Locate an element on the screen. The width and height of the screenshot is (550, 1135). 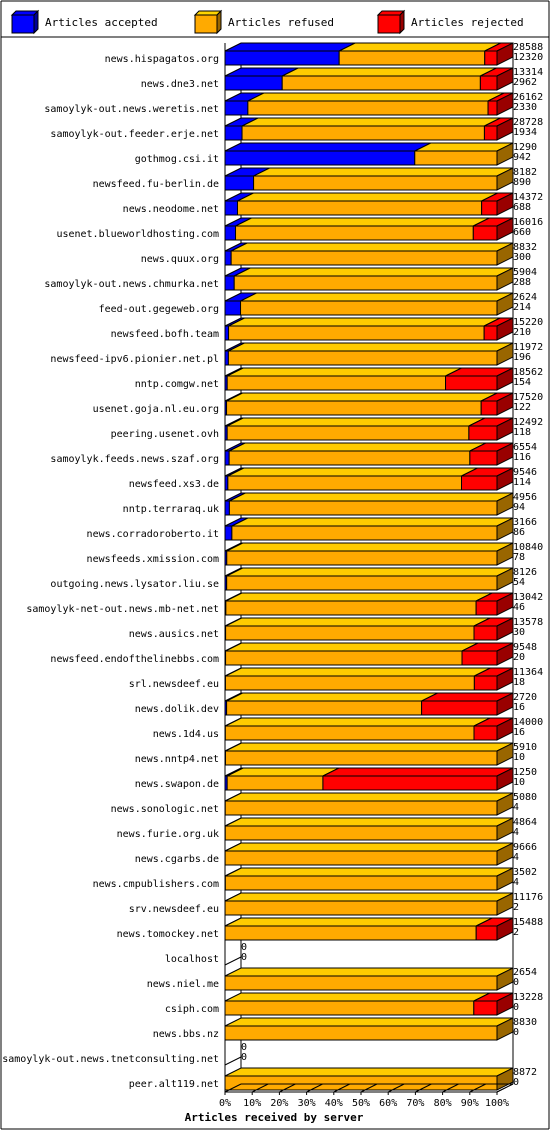
server-label: samoylyk-out.feeder.erje.net is located at coordinates (134, 134).